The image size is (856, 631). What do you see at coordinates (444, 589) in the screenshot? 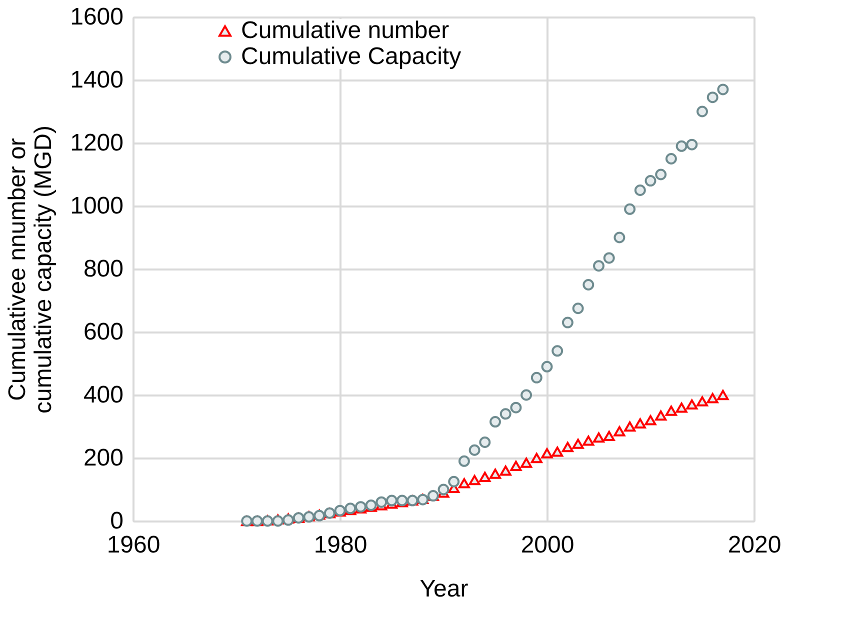
I see `x-axis-title: Year` at bounding box center [444, 589].